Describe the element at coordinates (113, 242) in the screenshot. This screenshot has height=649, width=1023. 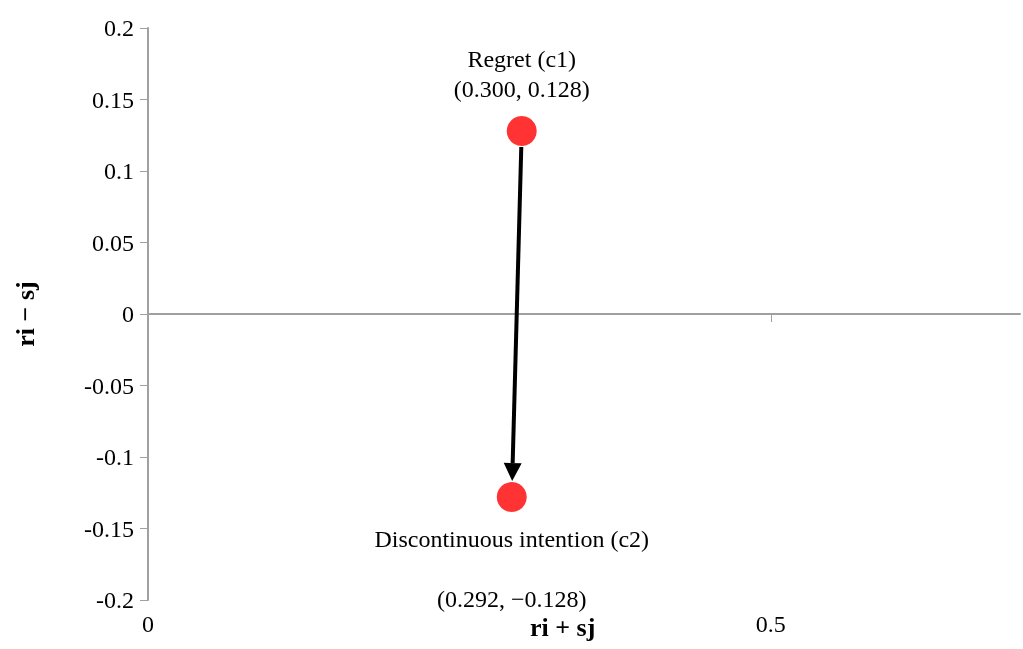
I see `y-tick-label: 0.05` at that location.